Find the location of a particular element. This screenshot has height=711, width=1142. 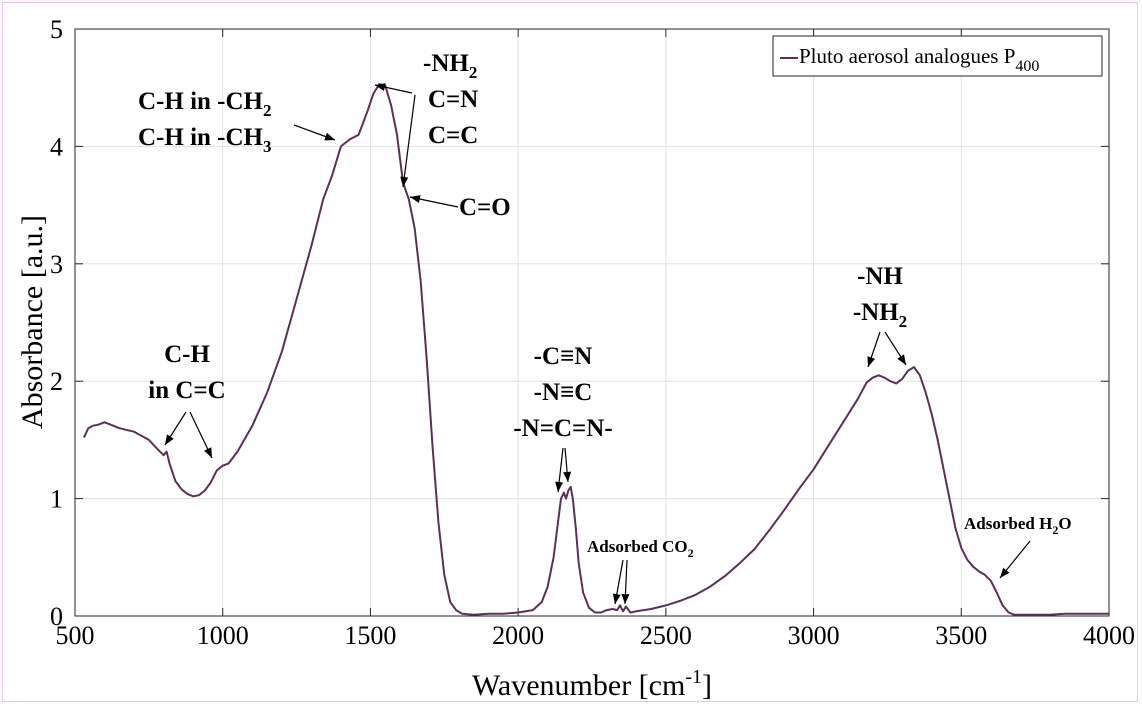

y-tick-label: 0 is located at coordinates (56, 616).